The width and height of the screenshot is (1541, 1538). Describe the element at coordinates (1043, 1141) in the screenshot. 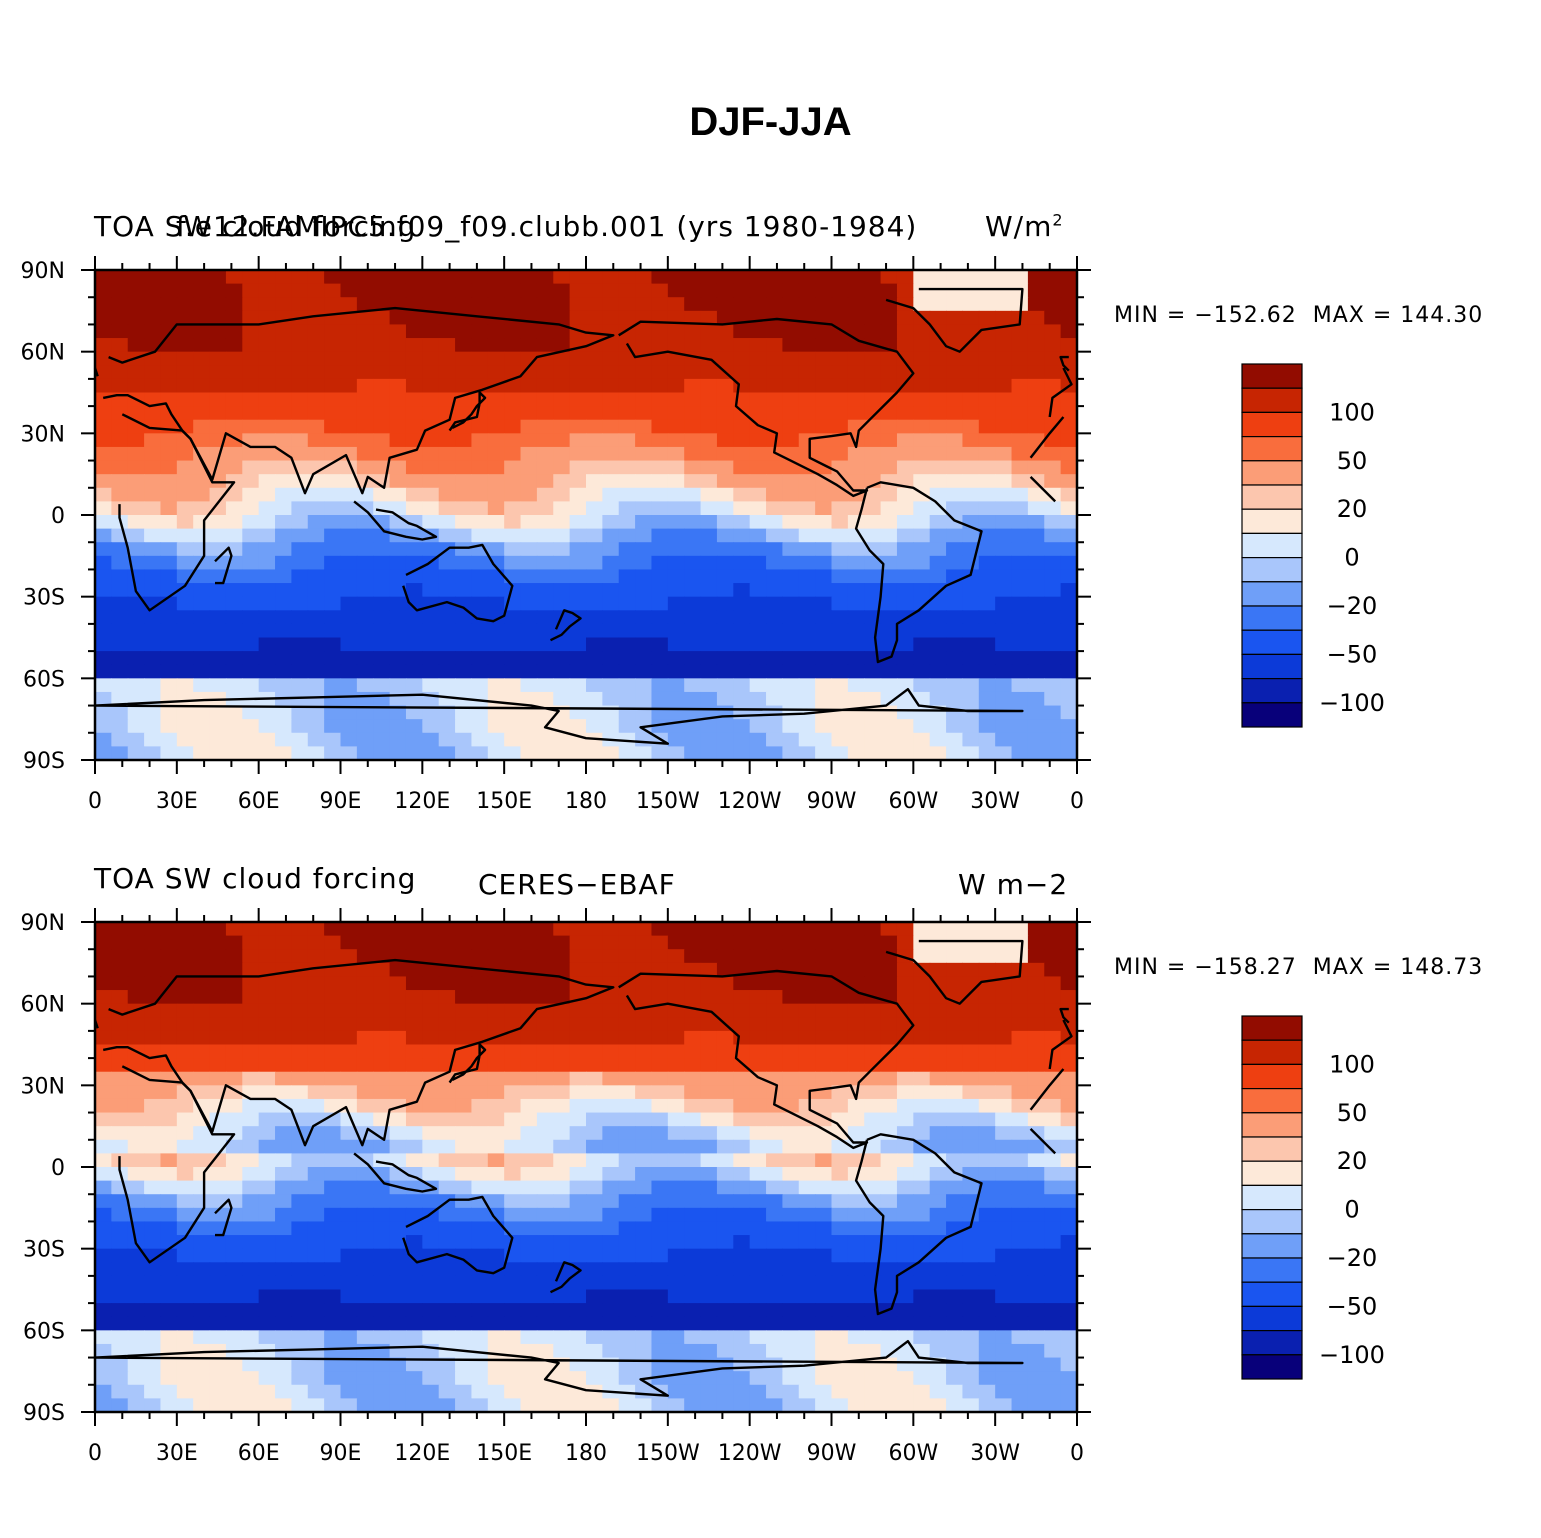

I see `coastline-africa` at that location.